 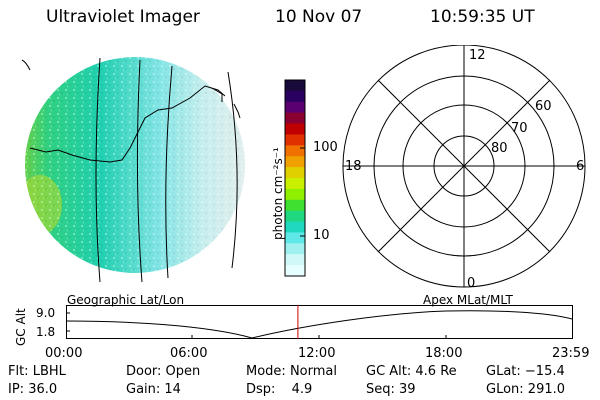 What do you see at coordinates (482, 17) in the screenshot?
I see `time-label: 10:59:35 UT` at bounding box center [482, 17].